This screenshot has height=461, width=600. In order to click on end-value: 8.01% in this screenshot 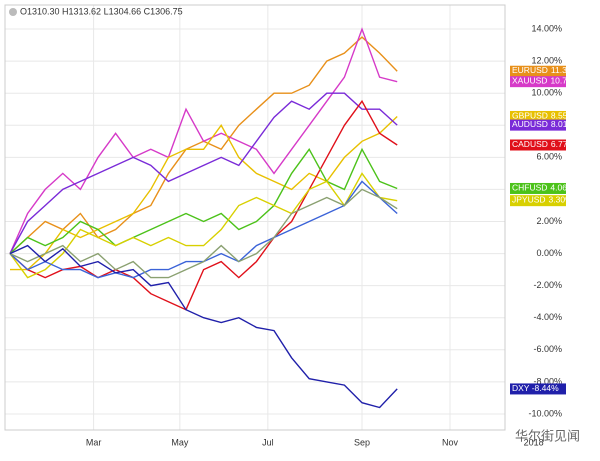, I will do `click(563, 124)`.